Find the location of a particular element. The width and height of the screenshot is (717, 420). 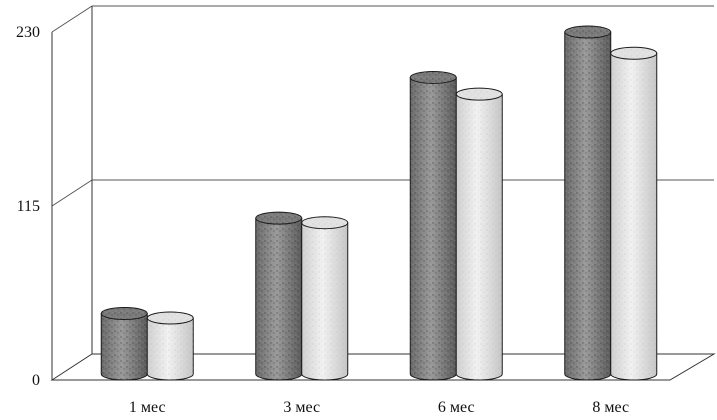

y-tick-label: 115 is located at coordinates (28, 206).